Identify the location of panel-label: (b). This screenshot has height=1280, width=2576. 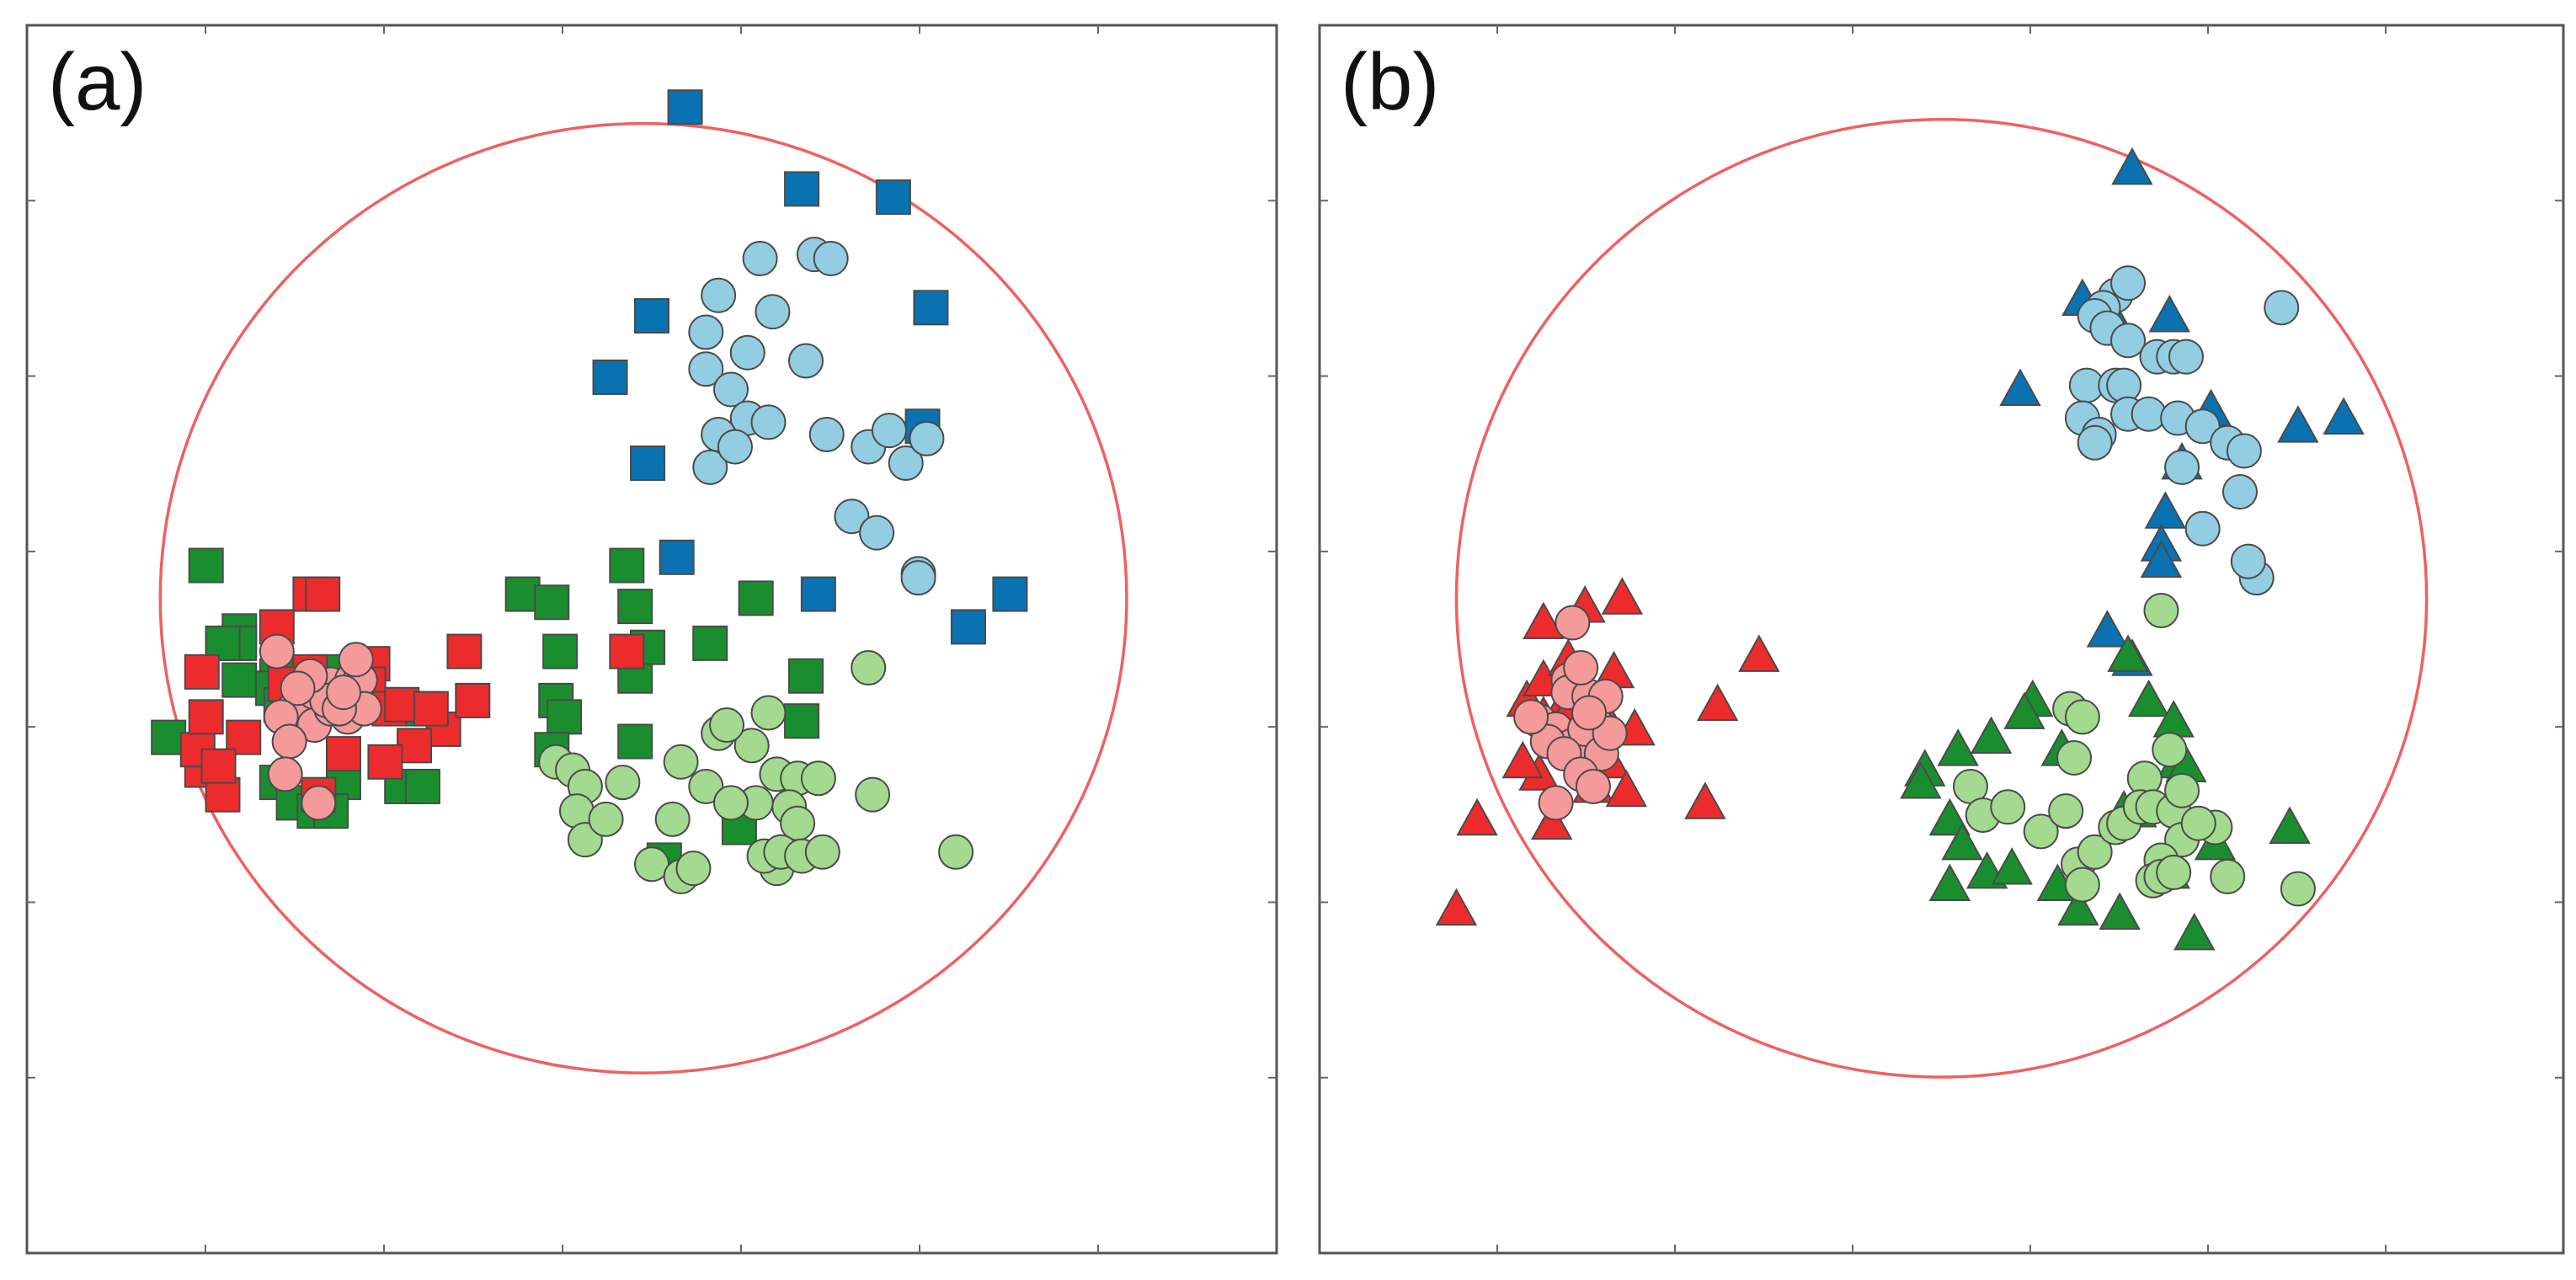
(1390, 82).